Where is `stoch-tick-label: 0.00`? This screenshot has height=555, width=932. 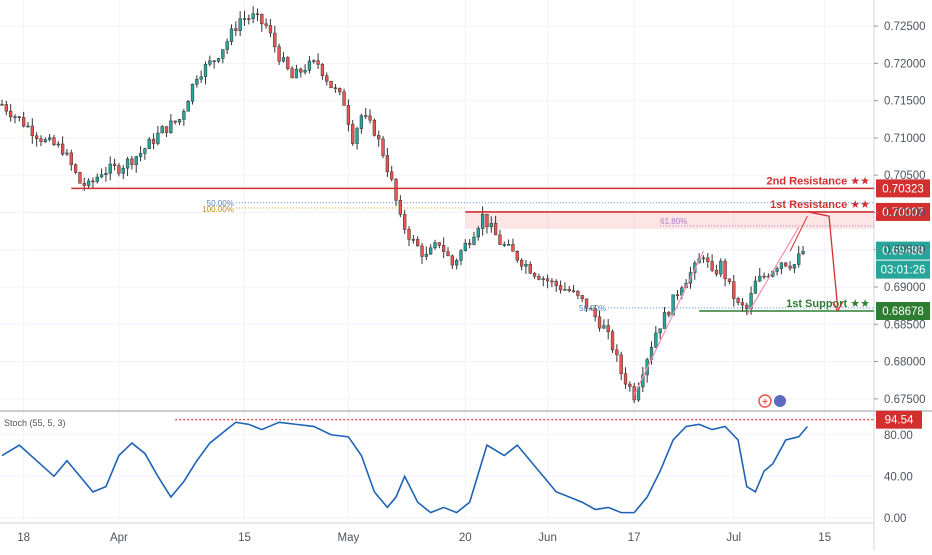 stoch-tick-label: 0.00 is located at coordinates (895, 519).